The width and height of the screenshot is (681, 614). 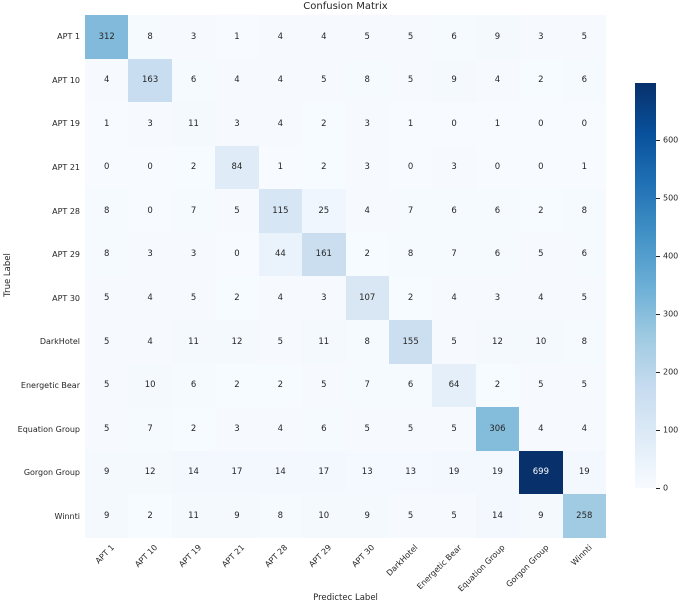 I want to click on x-axis-label: Predictec Label, so click(x=345, y=598).